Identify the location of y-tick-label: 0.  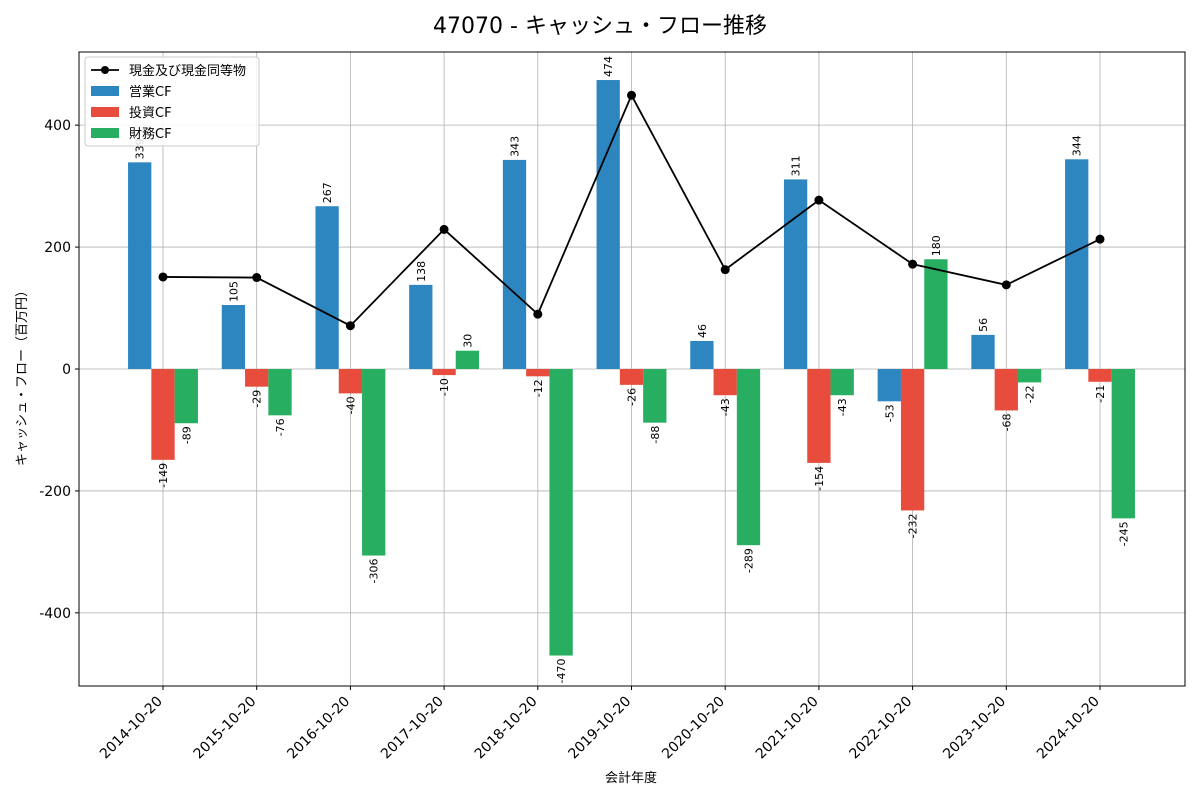
(66, 370).